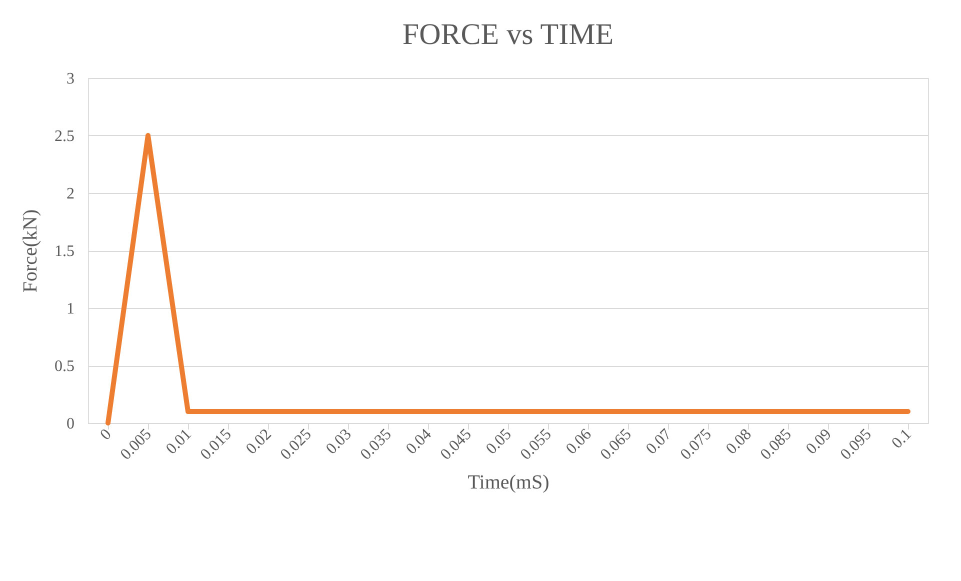 The height and width of the screenshot is (581, 961). I want to click on x-tick-label: 0.03, so click(339, 442).